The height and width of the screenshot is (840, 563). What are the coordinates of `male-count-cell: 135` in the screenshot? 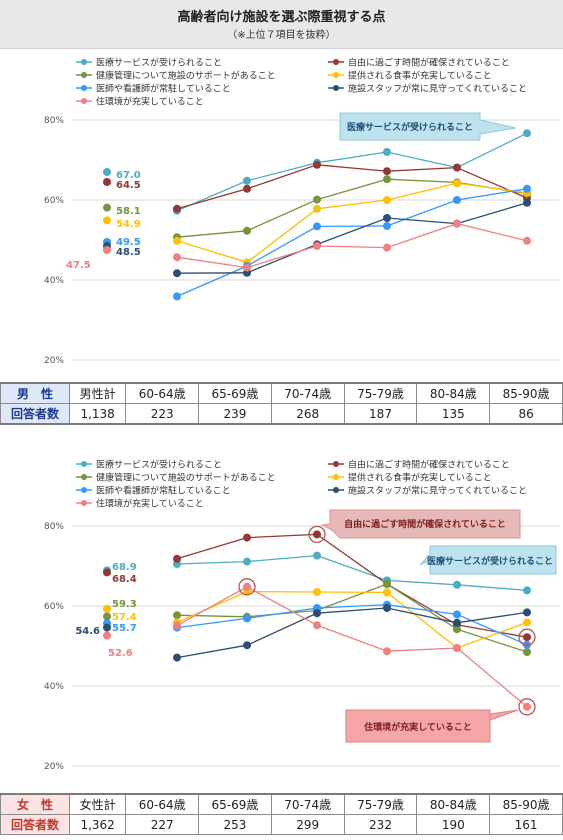 It's located at (453, 414).